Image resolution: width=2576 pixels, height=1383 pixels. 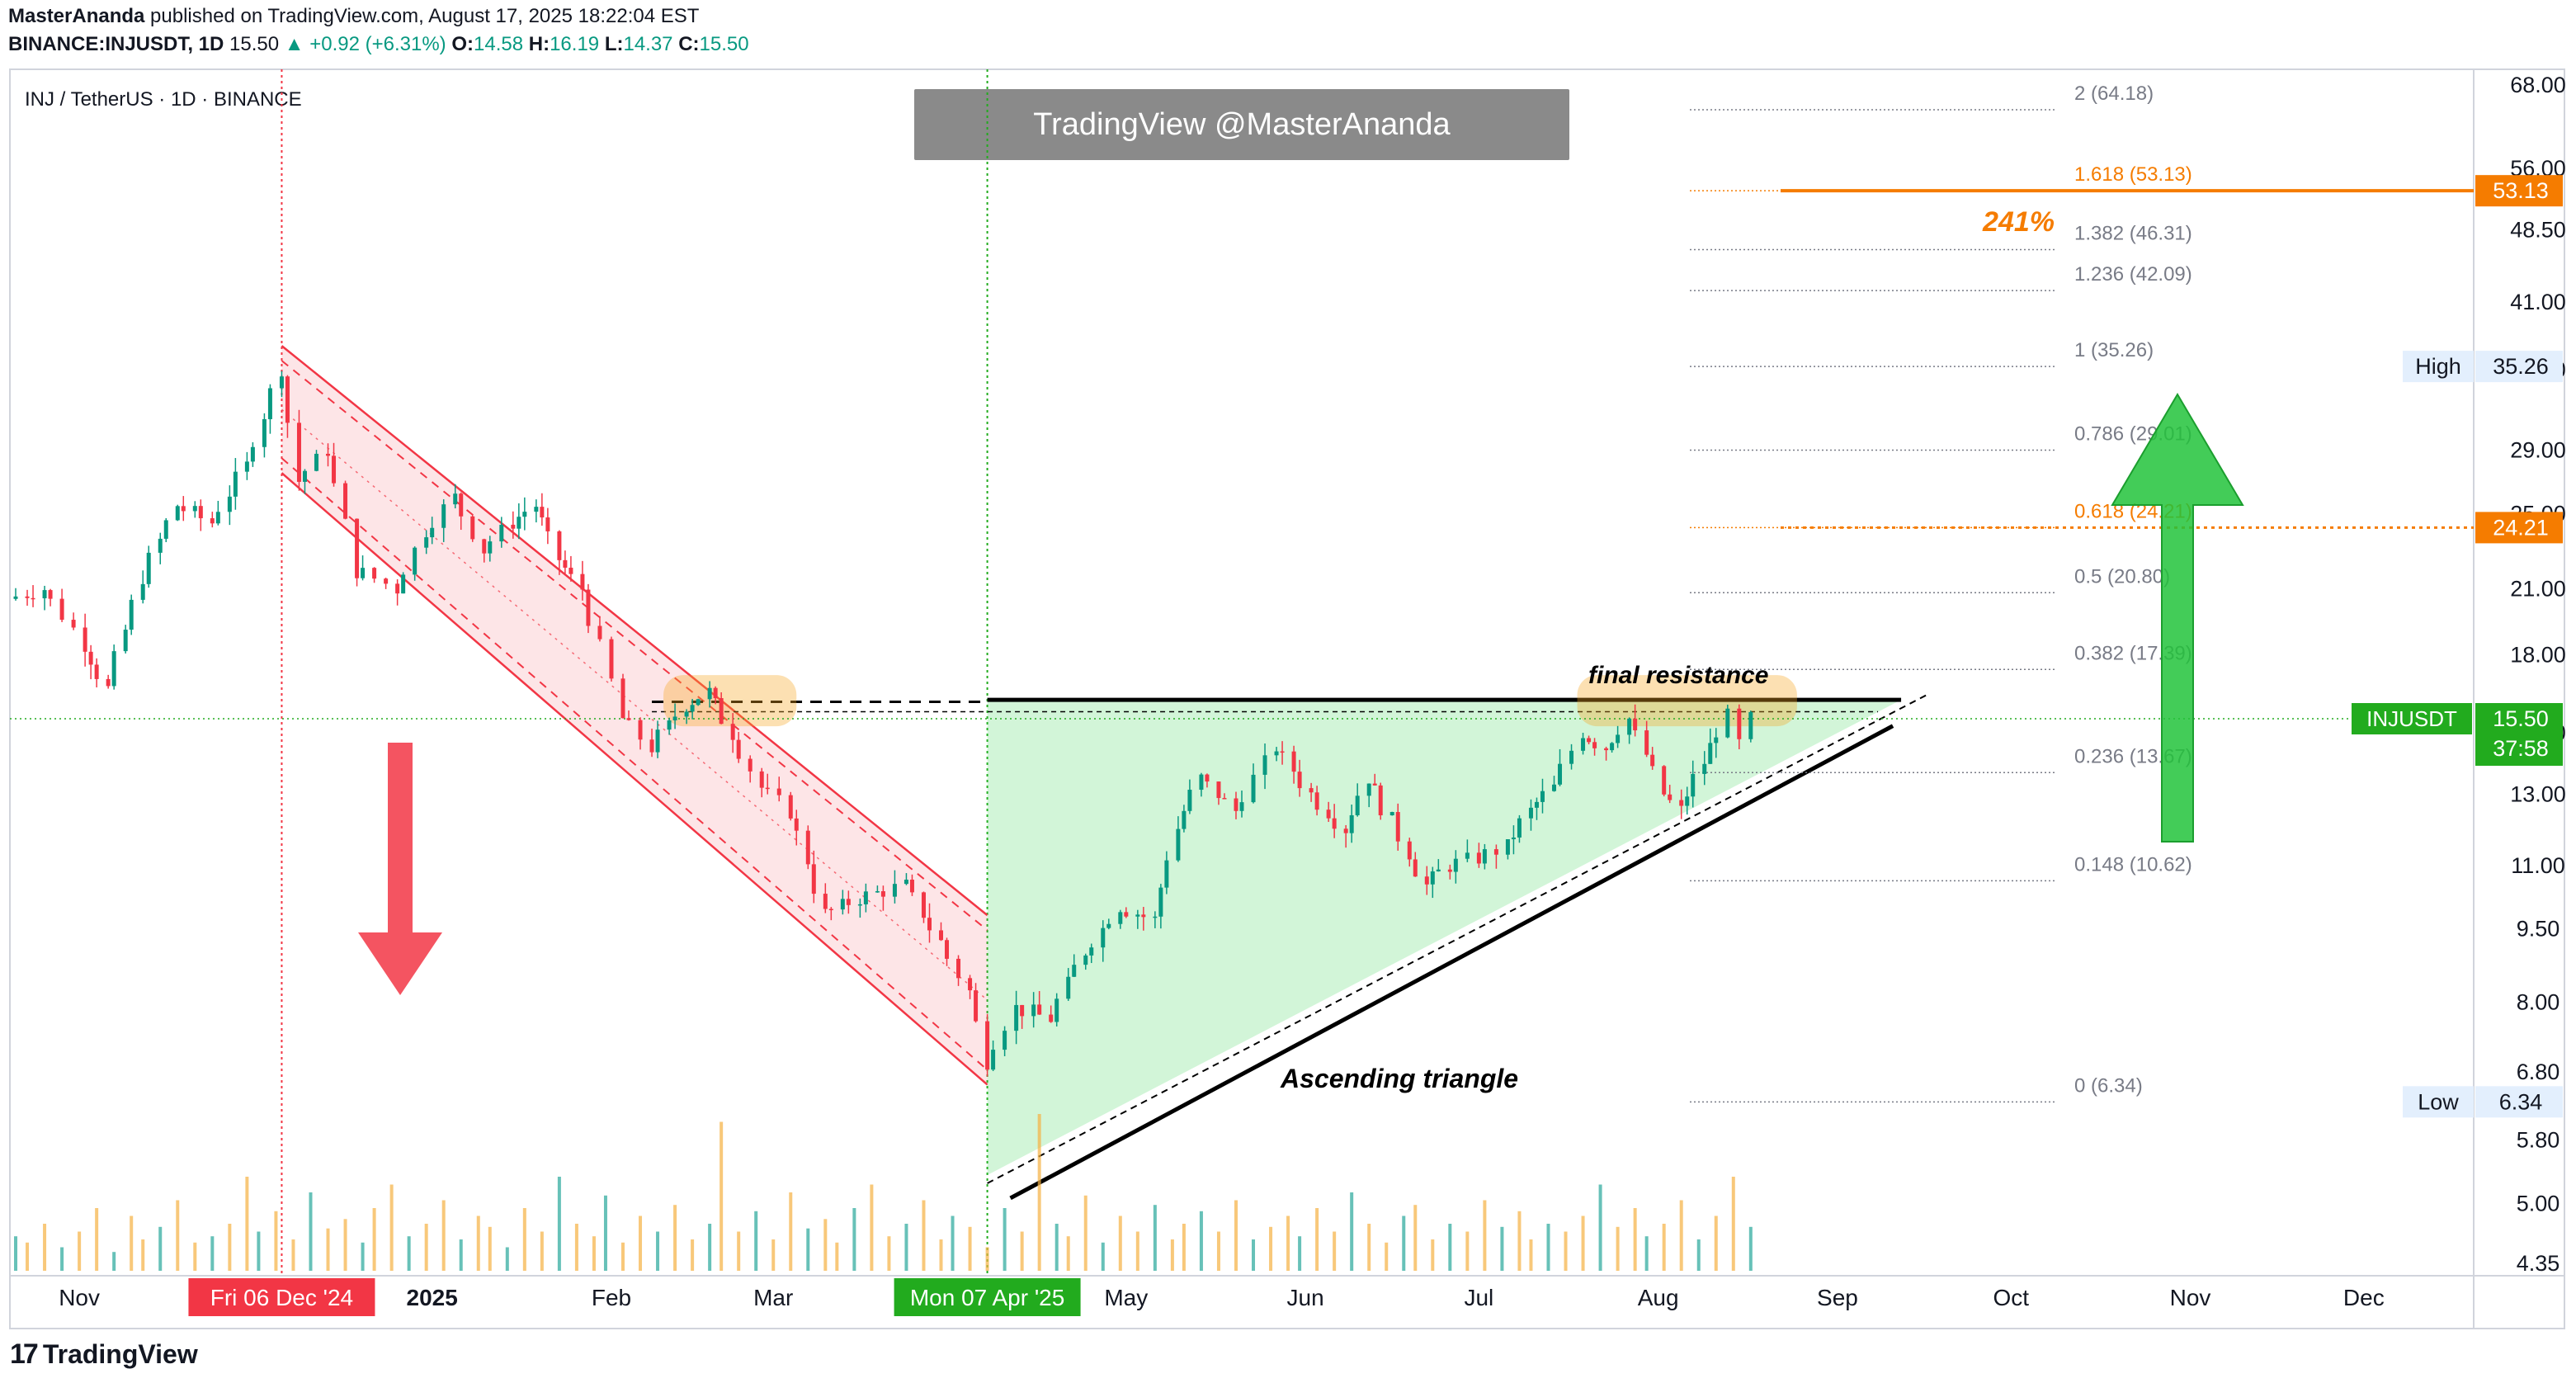 What do you see at coordinates (2177, 618) in the screenshot?
I see `up-arrow-icon` at bounding box center [2177, 618].